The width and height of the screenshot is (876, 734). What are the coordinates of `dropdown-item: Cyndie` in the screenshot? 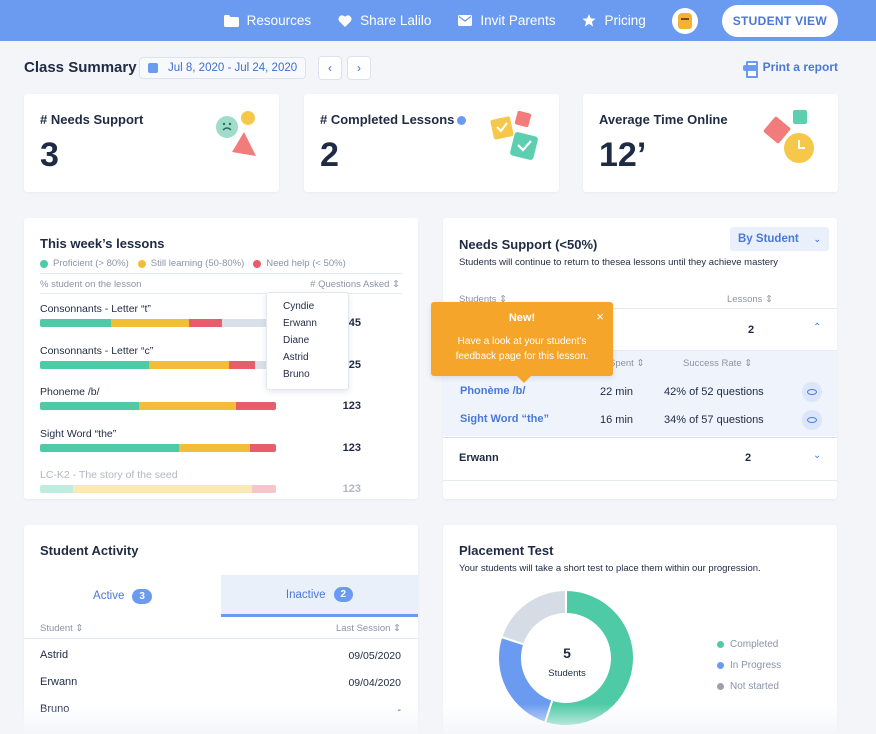 It's located at (299, 306).